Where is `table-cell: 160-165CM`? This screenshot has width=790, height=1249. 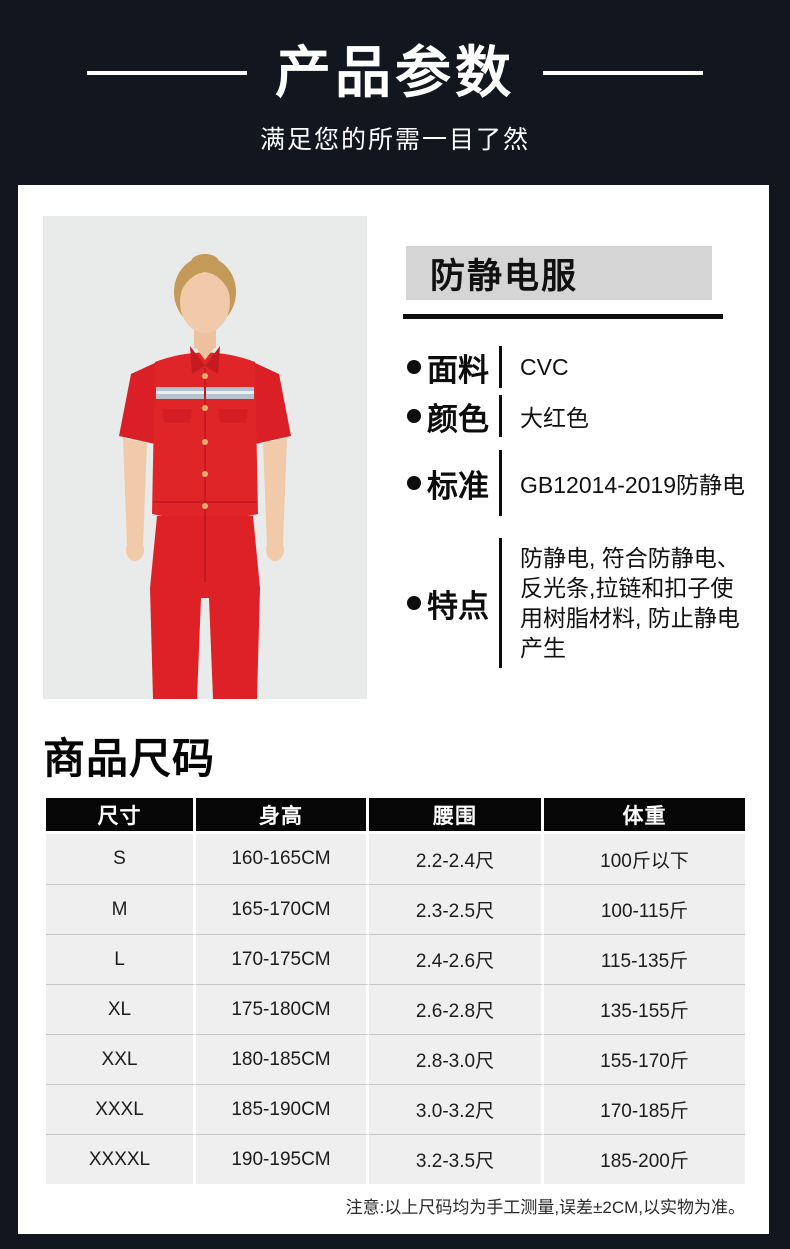
table-cell: 160-165CM is located at coordinates (282, 859).